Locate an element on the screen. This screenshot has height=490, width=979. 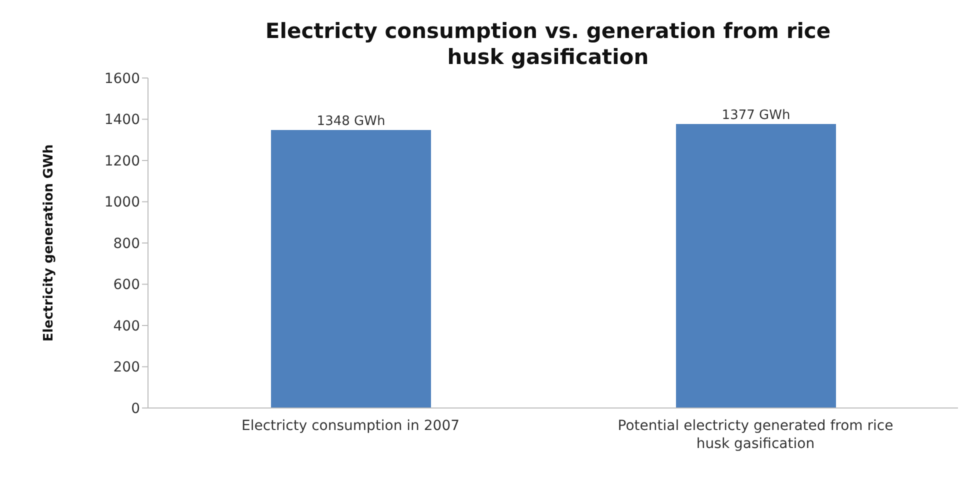
y-tick-label: 1600 is located at coordinates (122, 78).